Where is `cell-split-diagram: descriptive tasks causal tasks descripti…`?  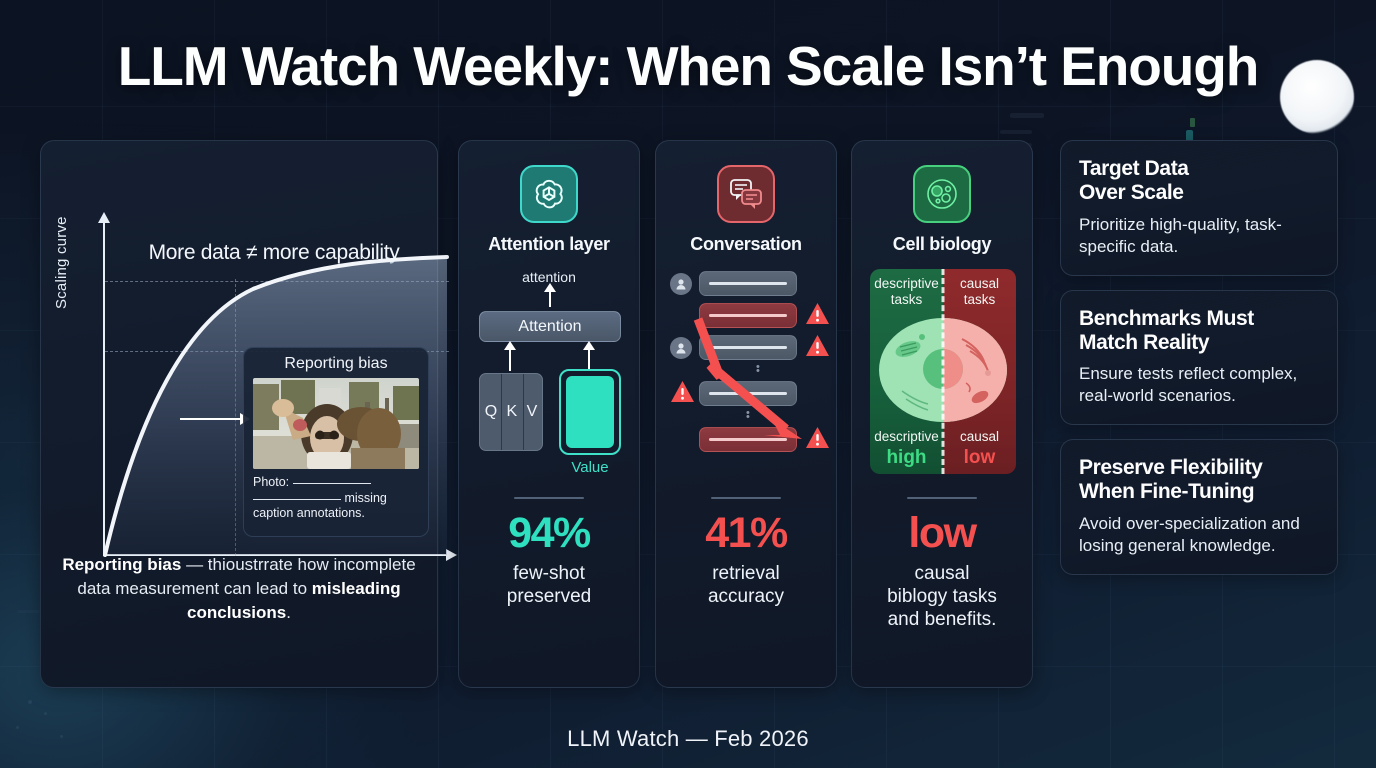
cell-split-diagram: descriptive tasks causal tasks descripti… is located at coordinates (942, 378).